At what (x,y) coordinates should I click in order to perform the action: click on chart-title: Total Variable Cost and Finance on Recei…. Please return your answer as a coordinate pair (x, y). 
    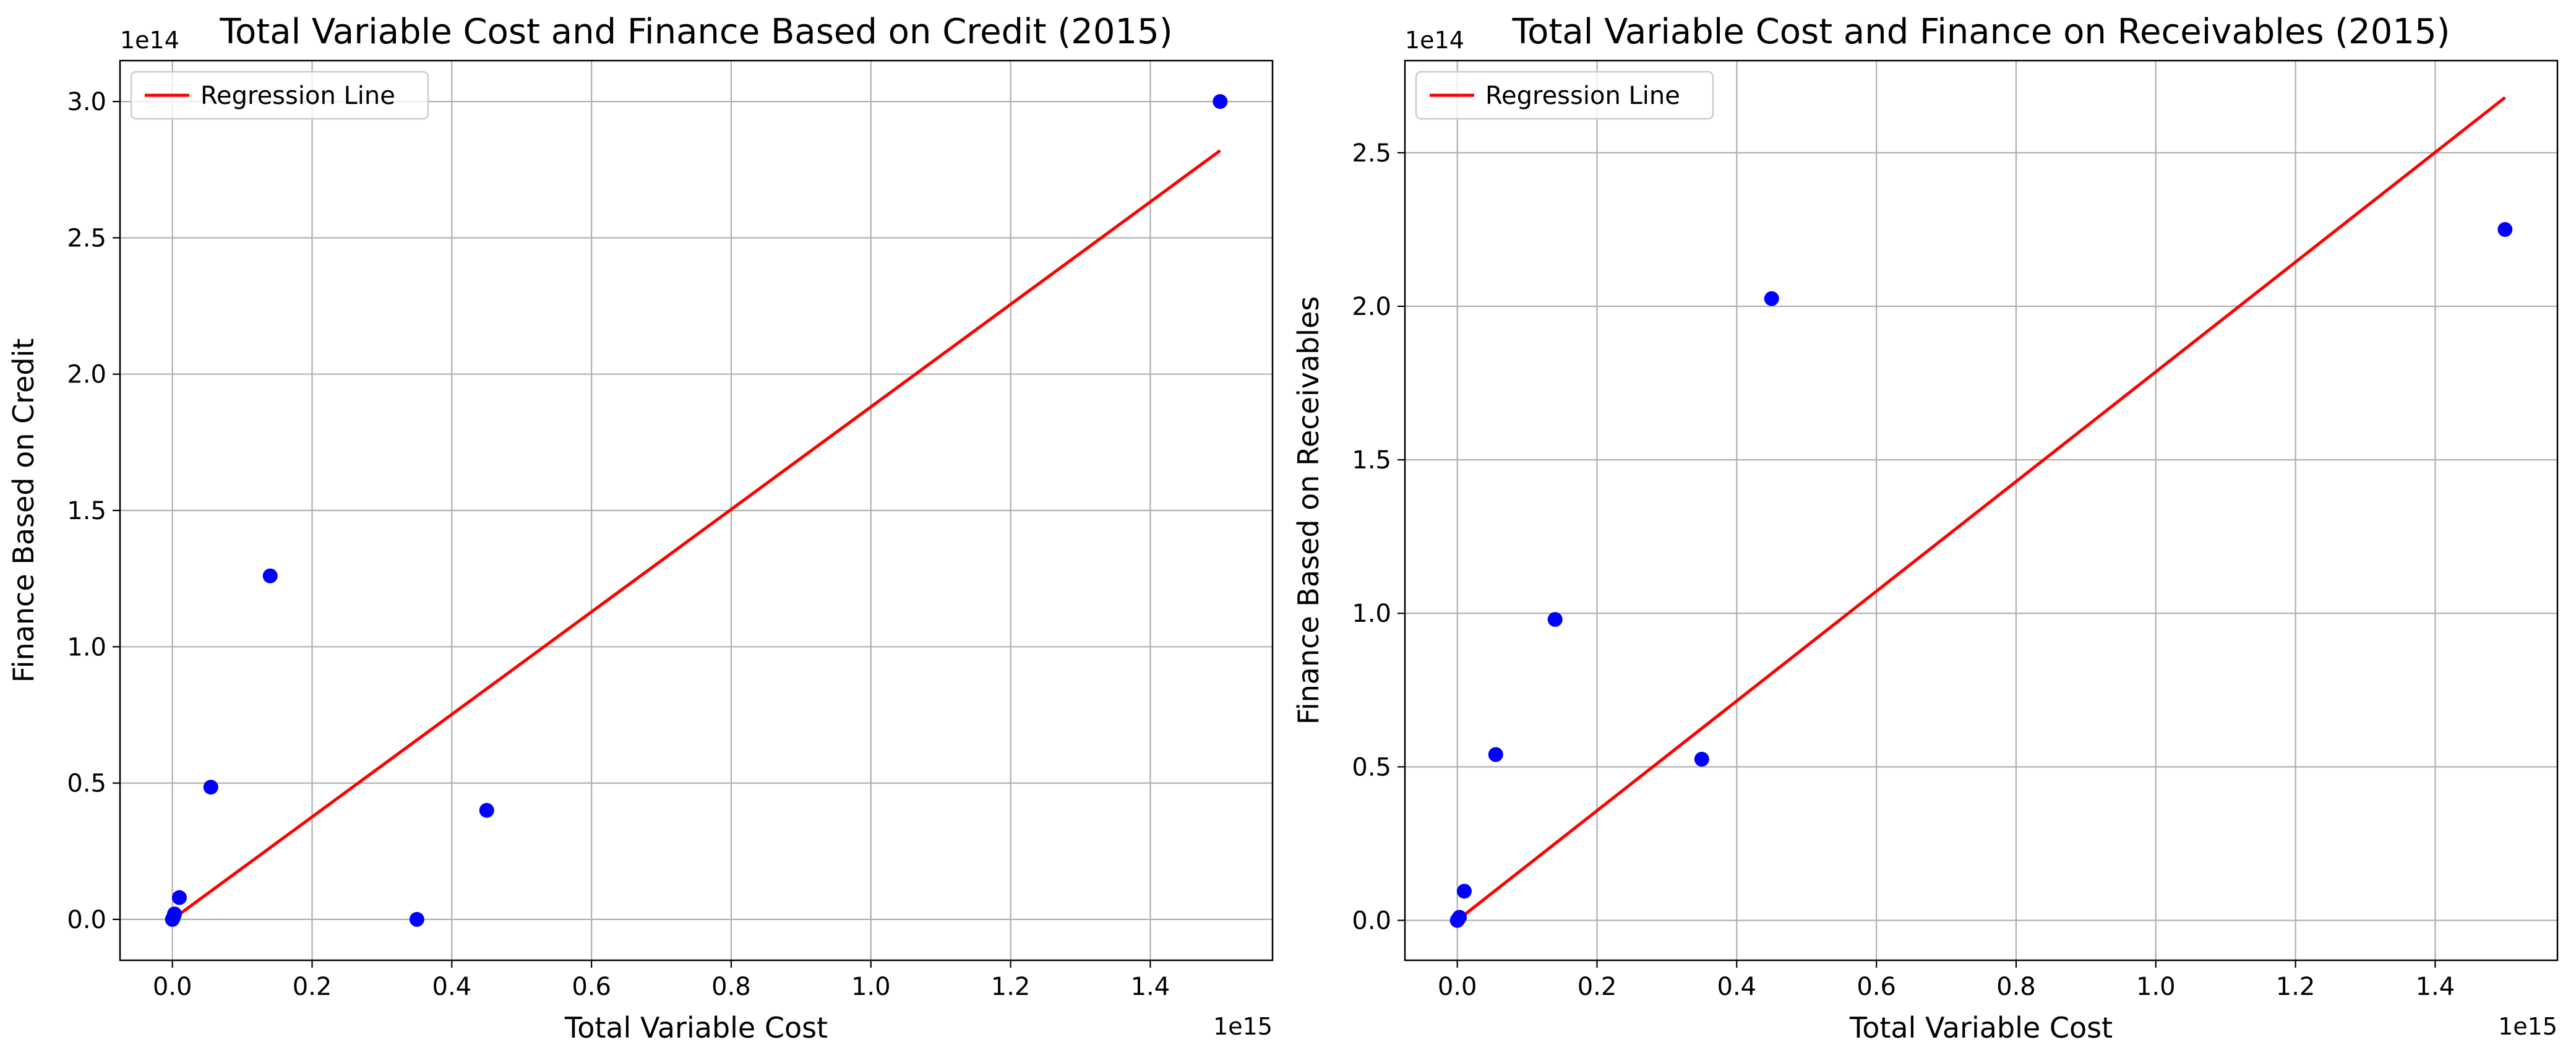
    Looking at the image, I should click on (1981, 32).